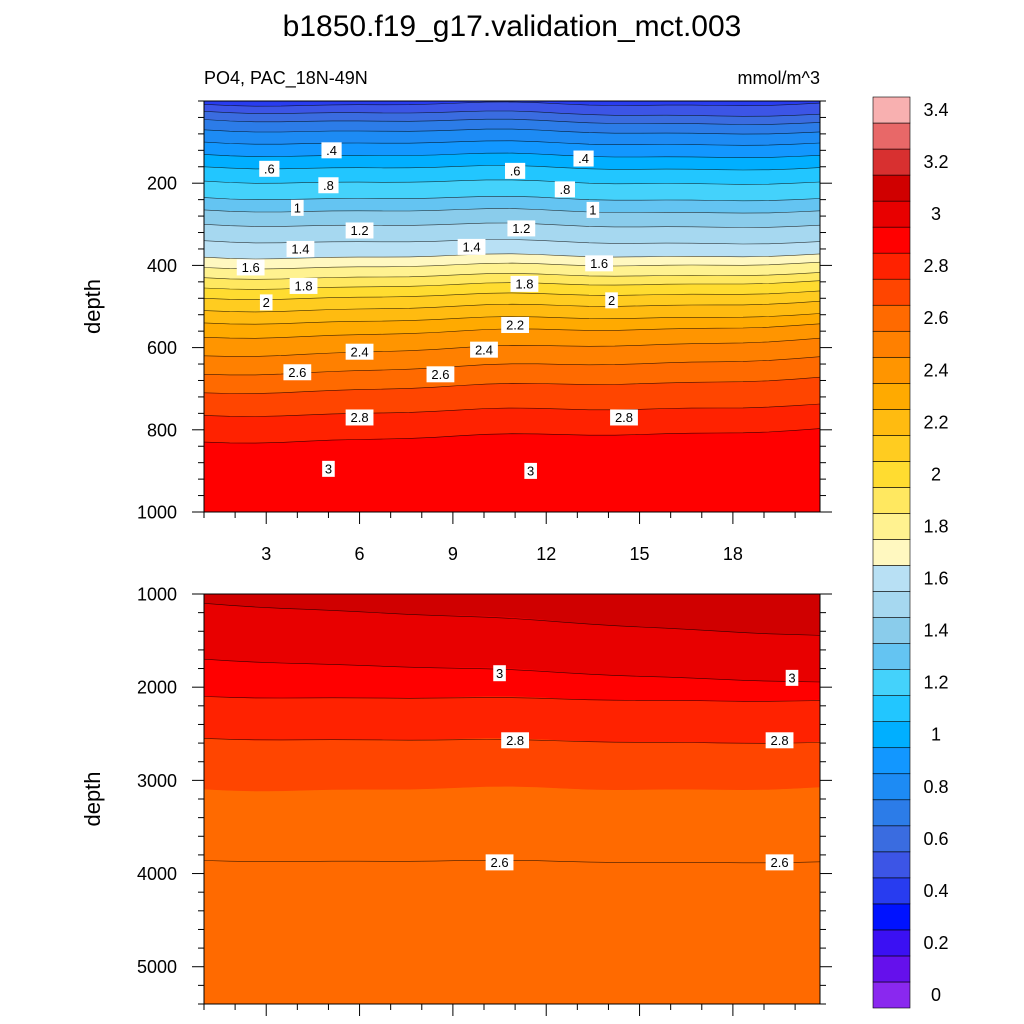  I want to click on upper-contour-label-text-3: .6, so click(515, 170).